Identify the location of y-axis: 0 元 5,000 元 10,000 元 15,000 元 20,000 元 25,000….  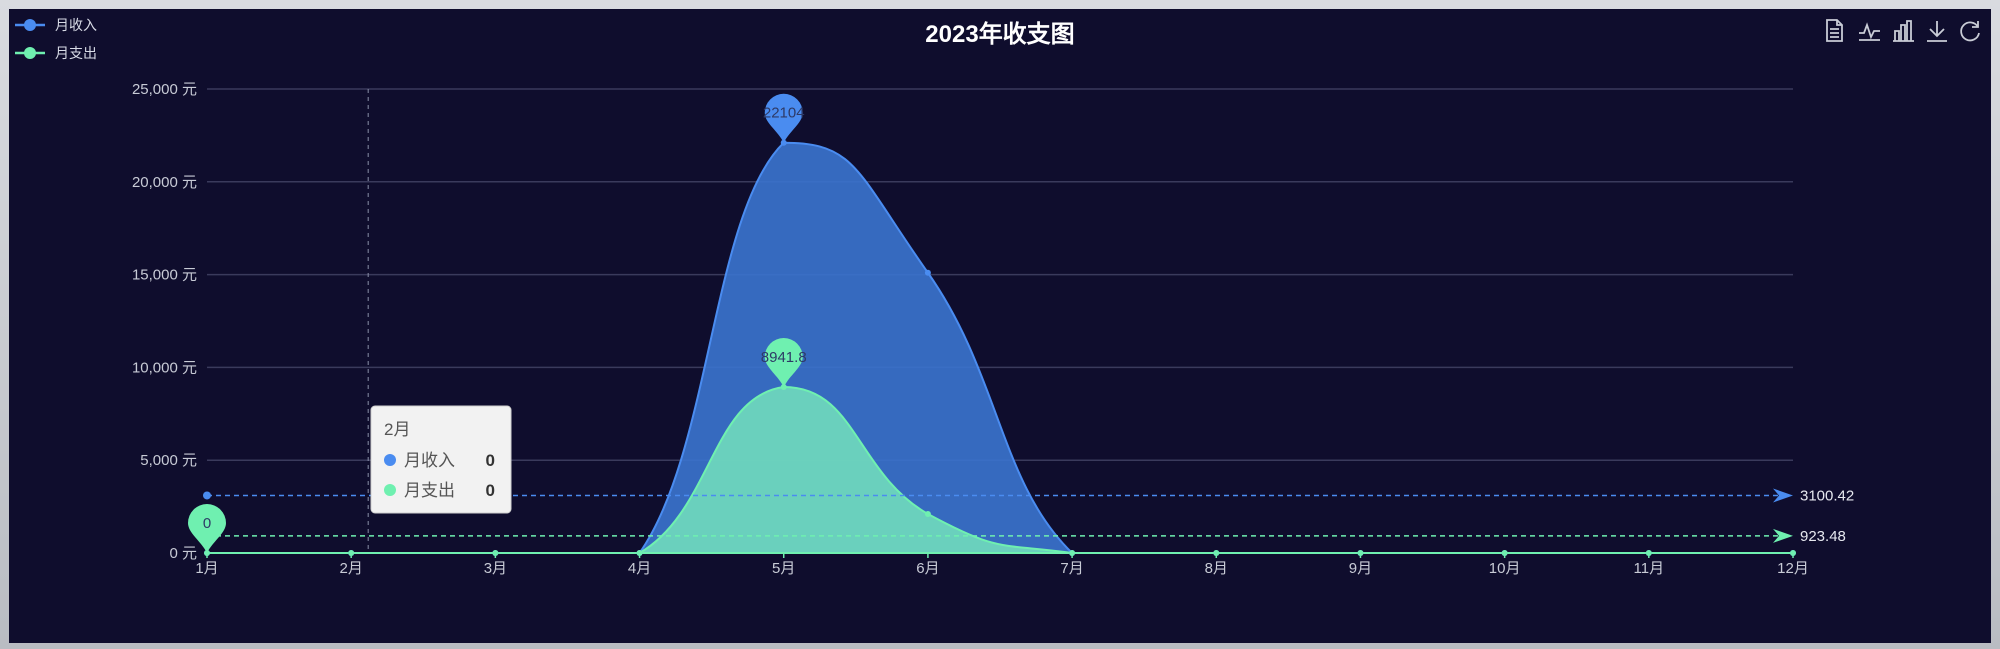
(164, 321).